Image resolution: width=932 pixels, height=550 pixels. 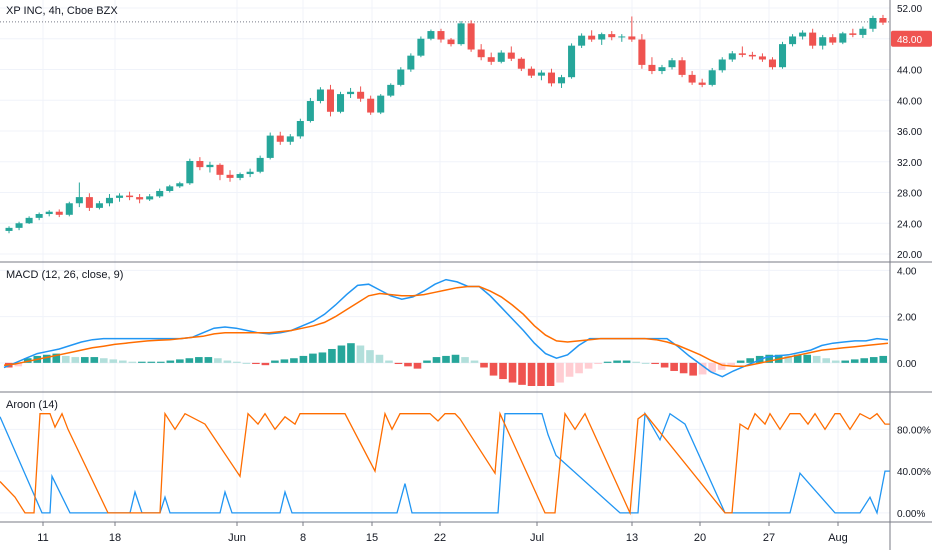 What do you see at coordinates (909, 71) in the screenshot?
I see `price-tick-label: 44.00` at bounding box center [909, 71].